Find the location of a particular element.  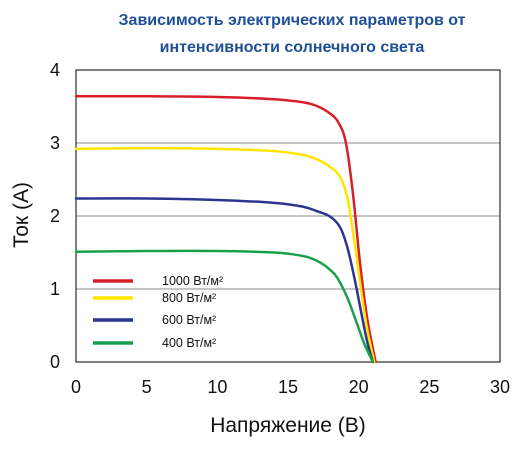

legend: 1000 Вт/м² 800 Вт/м² 600 Вт/м² 400 Вт/м² is located at coordinates (158, 312).